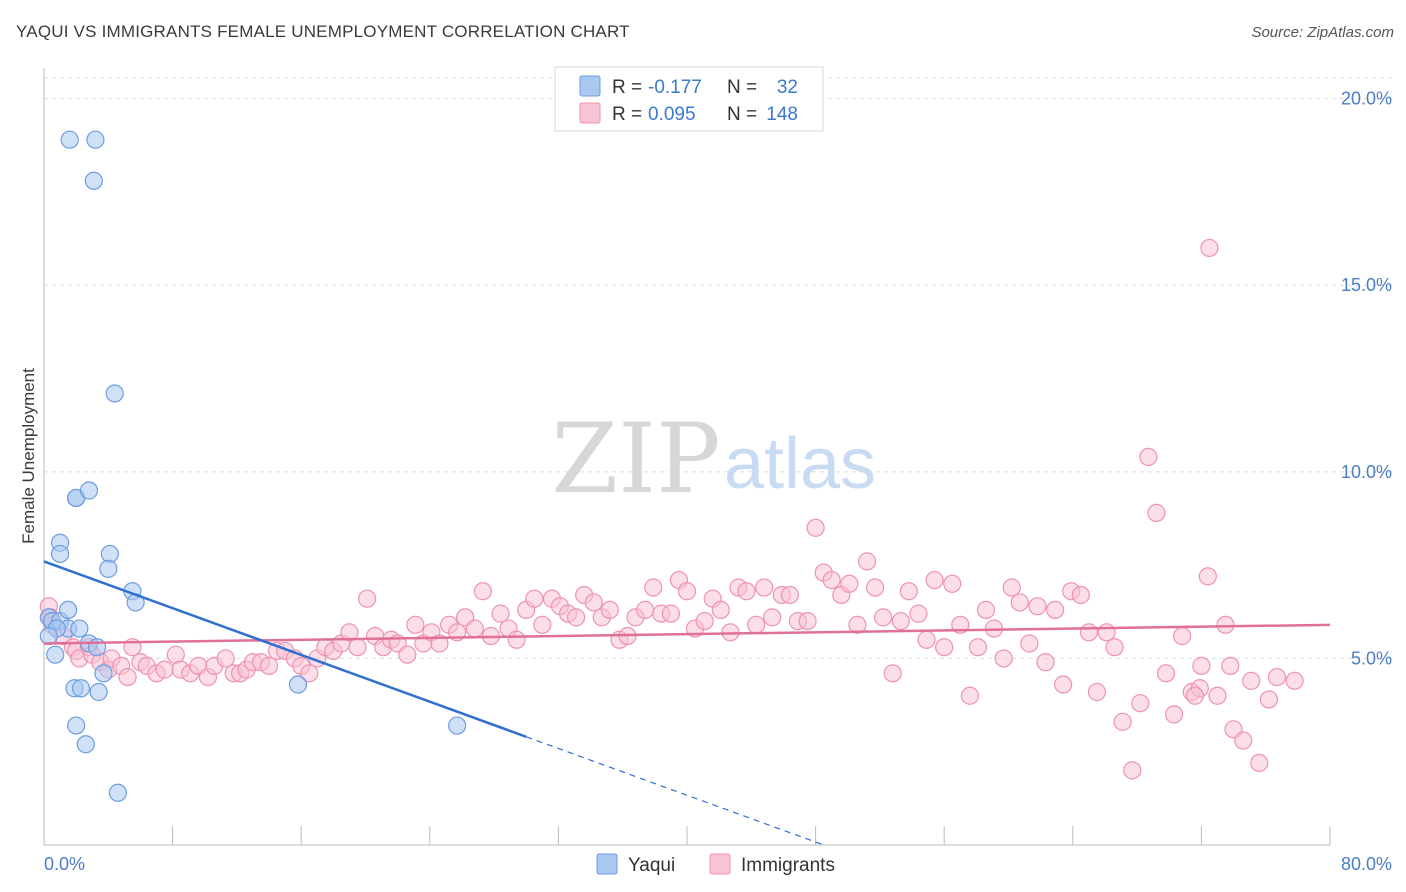 The width and height of the screenshot is (1406, 892). I want to click on y-tick-label: 10.0%, so click(1366, 472).